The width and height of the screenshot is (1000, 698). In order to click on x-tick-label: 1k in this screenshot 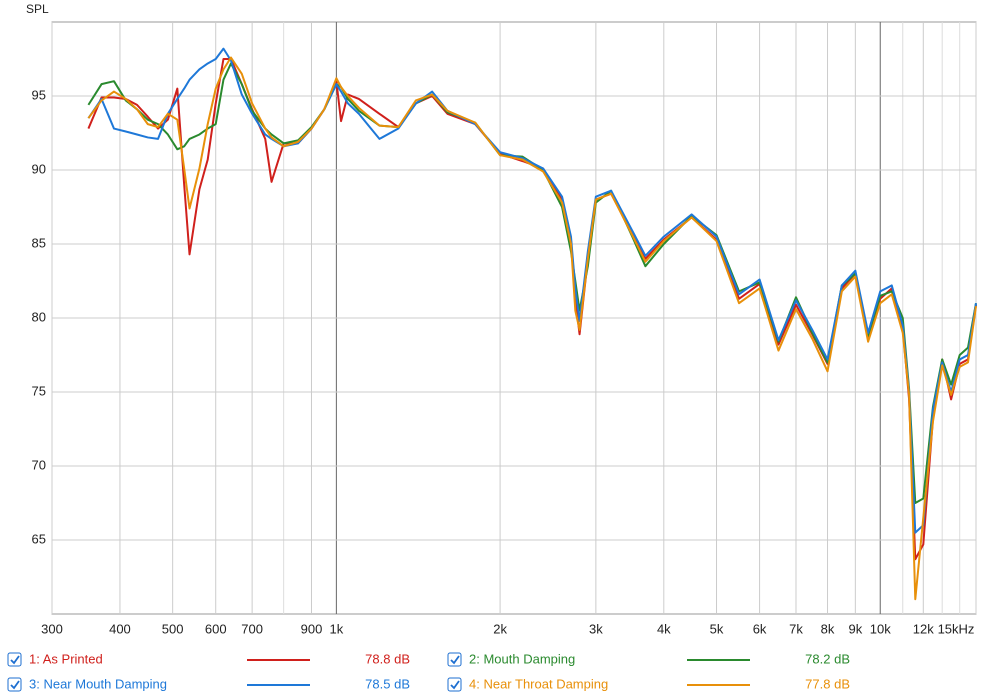, I will do `click(337, 628)`.